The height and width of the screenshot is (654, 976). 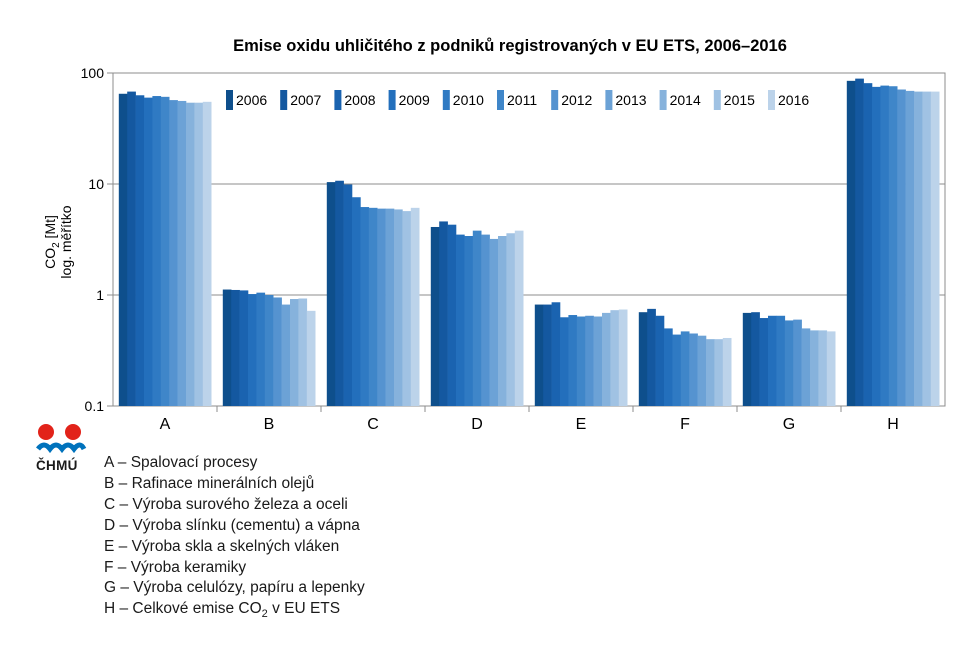 What do you see at coordinates (140, 251) in the screenshot?
I see `bar-A-2008` at bounding box center [140, 251].